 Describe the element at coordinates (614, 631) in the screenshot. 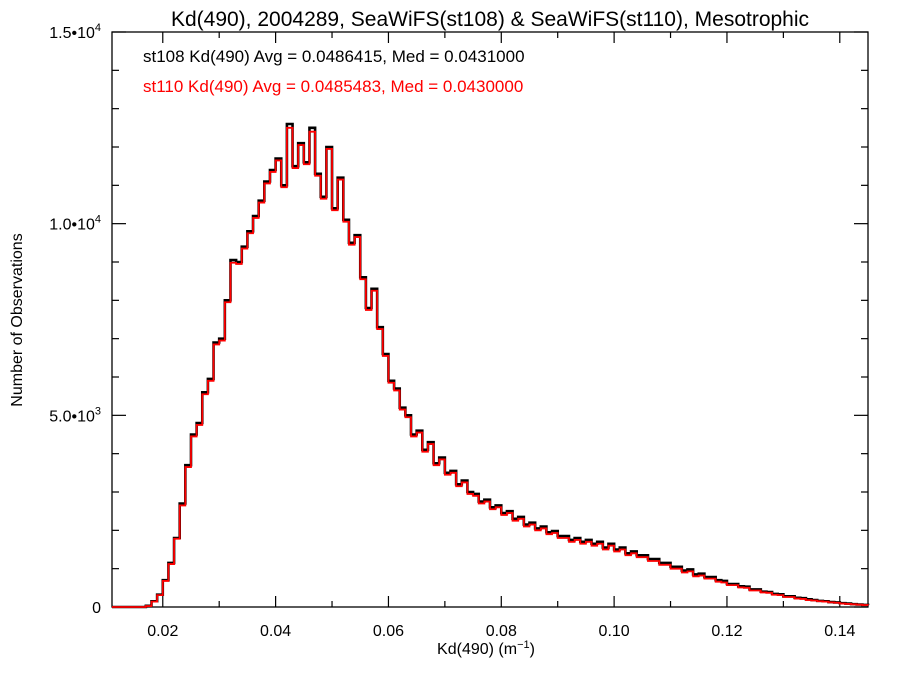

I see `x-tick-label: 0.10` at that location.